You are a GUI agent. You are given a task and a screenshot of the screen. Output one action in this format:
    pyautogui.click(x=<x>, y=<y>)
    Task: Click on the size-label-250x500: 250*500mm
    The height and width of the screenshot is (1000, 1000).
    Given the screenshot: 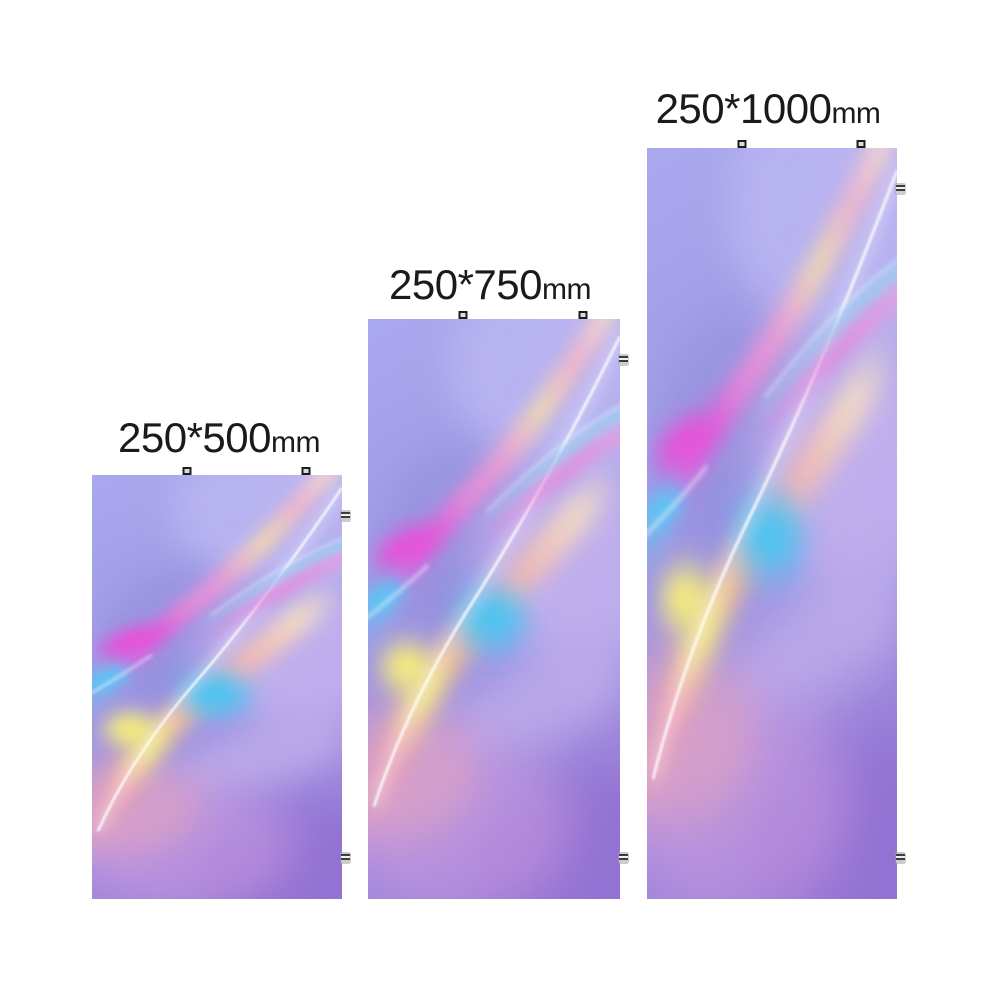 What is the action you would take?
    pyautogui.click(x=219, y=438)
    